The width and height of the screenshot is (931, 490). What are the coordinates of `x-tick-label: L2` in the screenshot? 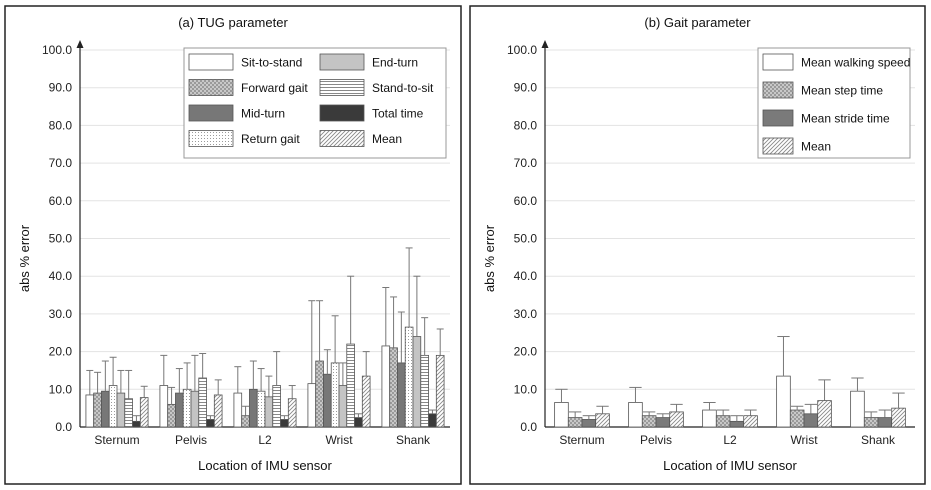 It's located at (730, 440).